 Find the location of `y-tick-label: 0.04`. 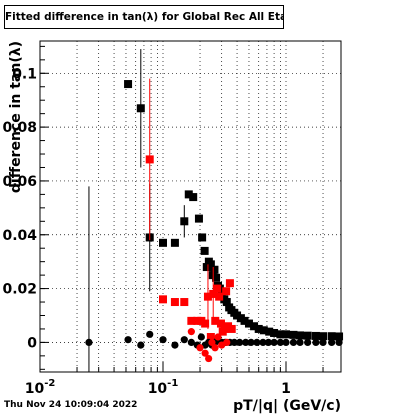

y-tick-label: 0.04 is located at coordinates (19, 236).